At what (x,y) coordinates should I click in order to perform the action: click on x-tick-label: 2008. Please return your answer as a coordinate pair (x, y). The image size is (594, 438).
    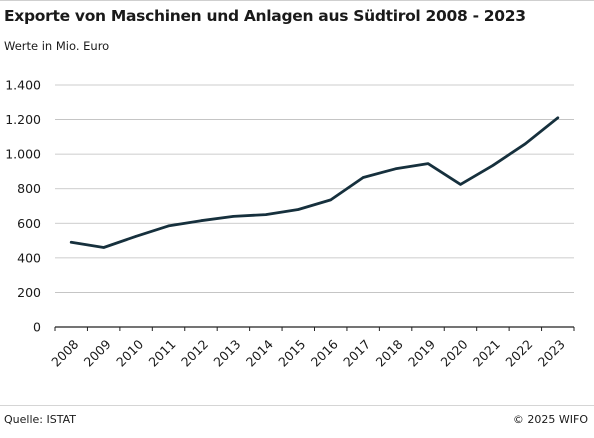
    Looking at the image, I should click on (64, 352).